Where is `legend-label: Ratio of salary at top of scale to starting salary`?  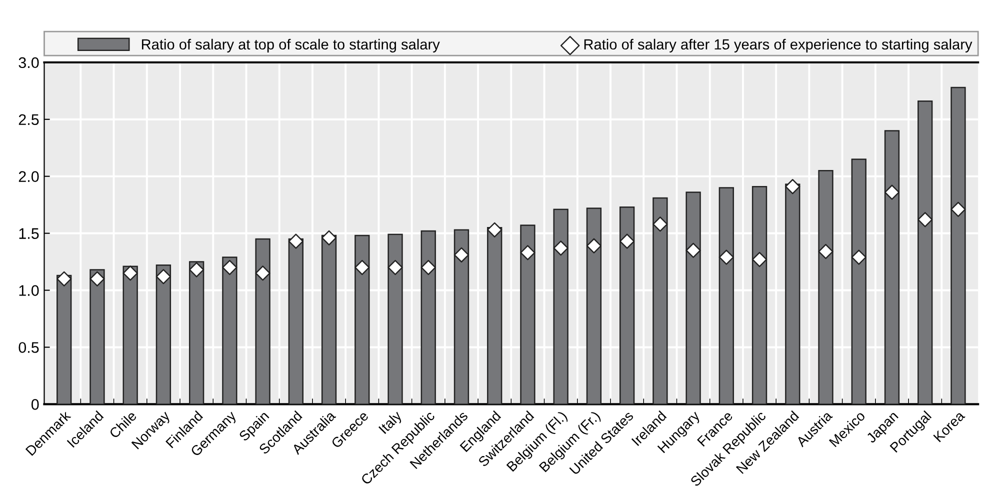 legend-label: Ratio of salary at top of scale to starting salary is located at coordinates (291, 45).